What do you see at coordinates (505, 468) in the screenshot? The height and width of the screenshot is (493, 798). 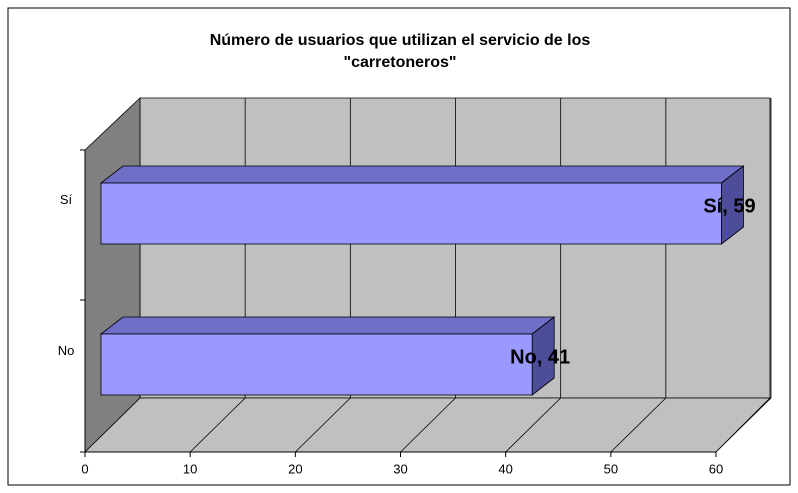 I see `x-tick-label: 40` at bounding box center [505, 468].